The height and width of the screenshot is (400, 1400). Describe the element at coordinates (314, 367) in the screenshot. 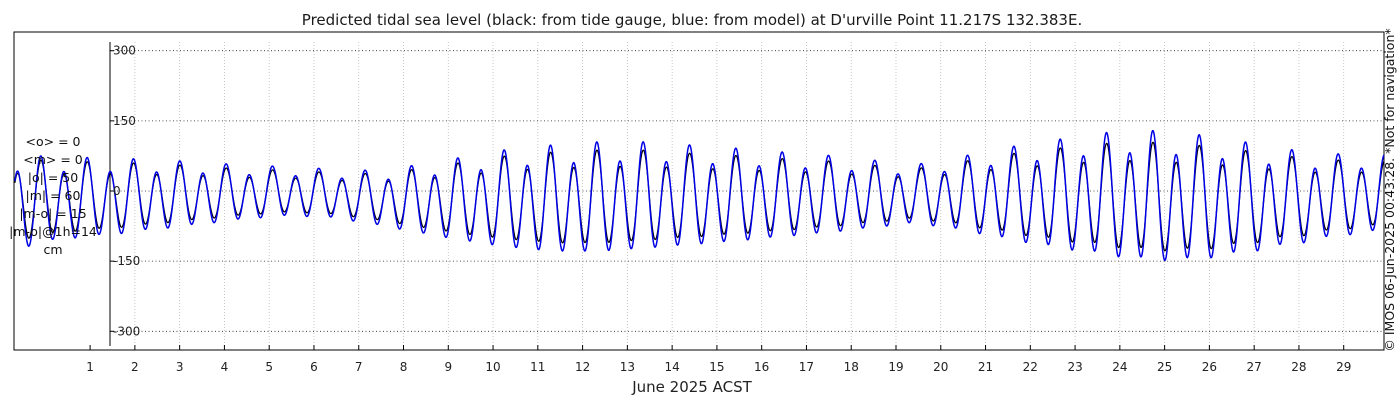

I see `x-tick-label: 6` at that location.